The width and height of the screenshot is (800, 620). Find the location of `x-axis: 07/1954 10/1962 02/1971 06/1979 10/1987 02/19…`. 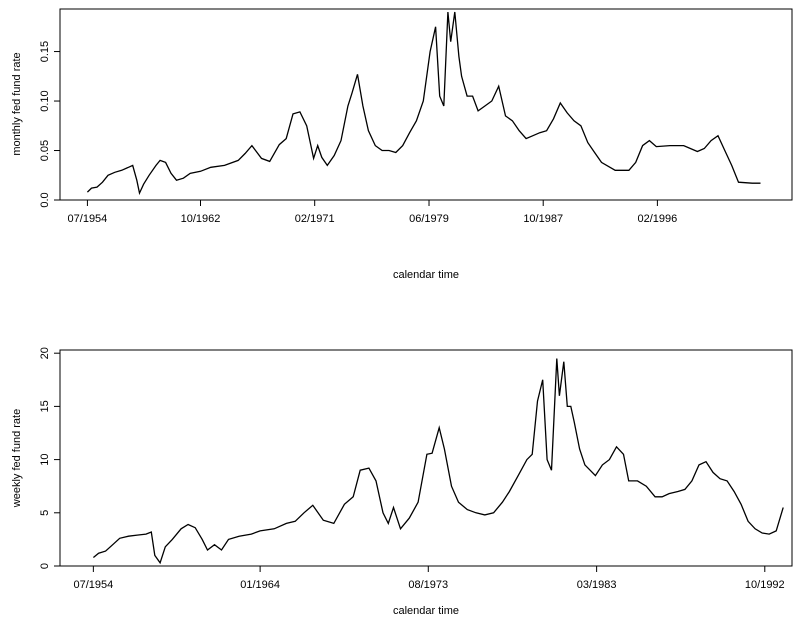

x-axis: 07/1954 10/1962 02/1971 06/1979 10/1987 02/19… is located at coordinates (373, 212).